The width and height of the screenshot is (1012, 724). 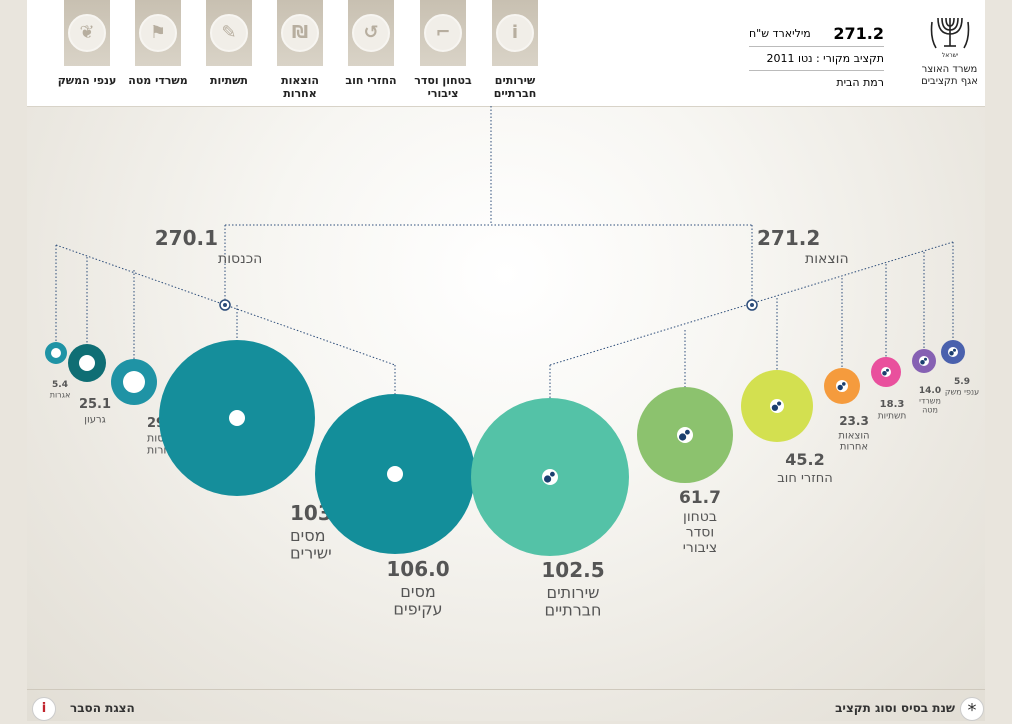 What do you see at coordinates (225, 305) in the screenshot?
I see `revenue-node-center` at bounding box center [225, 305].